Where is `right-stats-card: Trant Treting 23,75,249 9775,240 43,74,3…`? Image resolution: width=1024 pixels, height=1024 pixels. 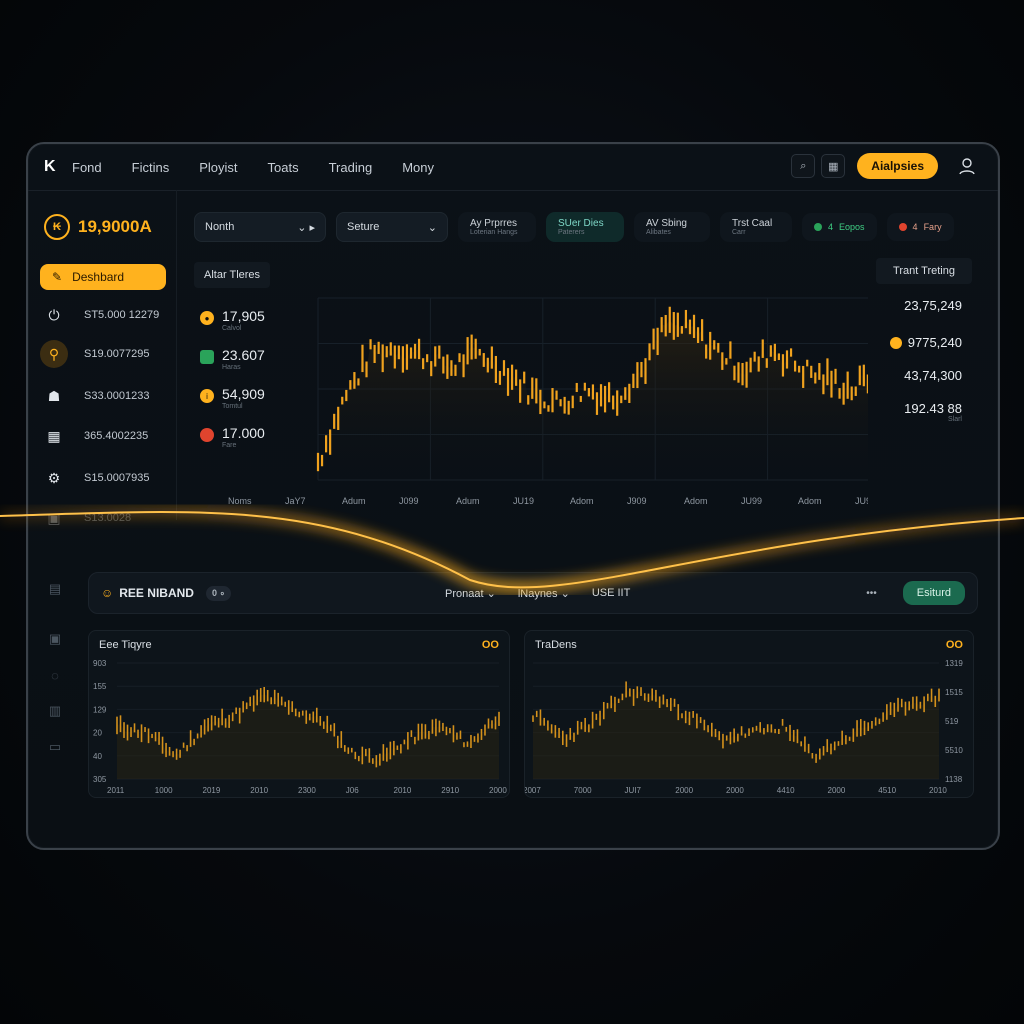
right-stats-card: Trant Treting 23,75,249 9775,240 43,74,3… is located at coordinates (924, 388).